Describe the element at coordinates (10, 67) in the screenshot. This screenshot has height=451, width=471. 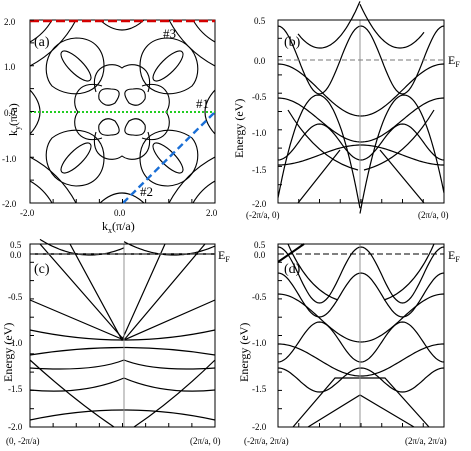
I see `a-ytick-1: 1.0` at that location.